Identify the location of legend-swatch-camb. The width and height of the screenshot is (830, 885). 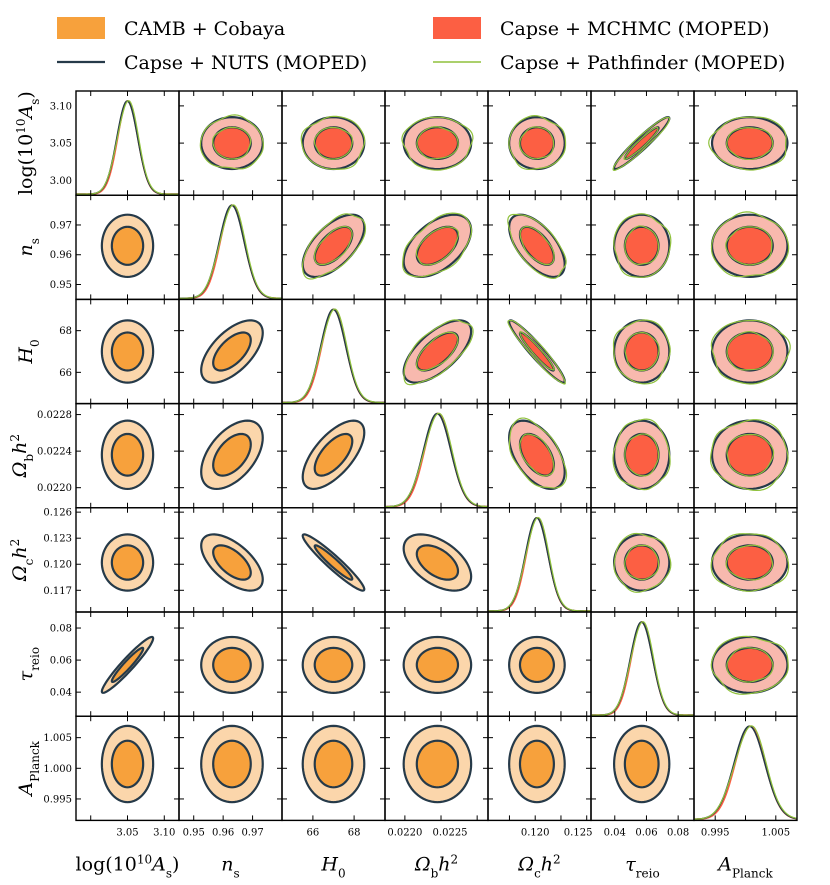
(81, 28).